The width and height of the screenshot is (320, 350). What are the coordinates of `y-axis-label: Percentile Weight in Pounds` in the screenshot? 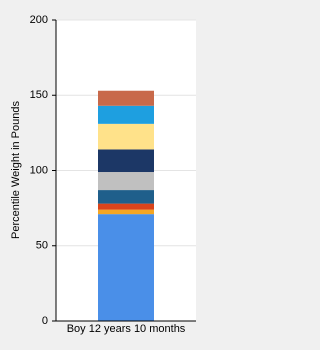 It's located at (16, 170).